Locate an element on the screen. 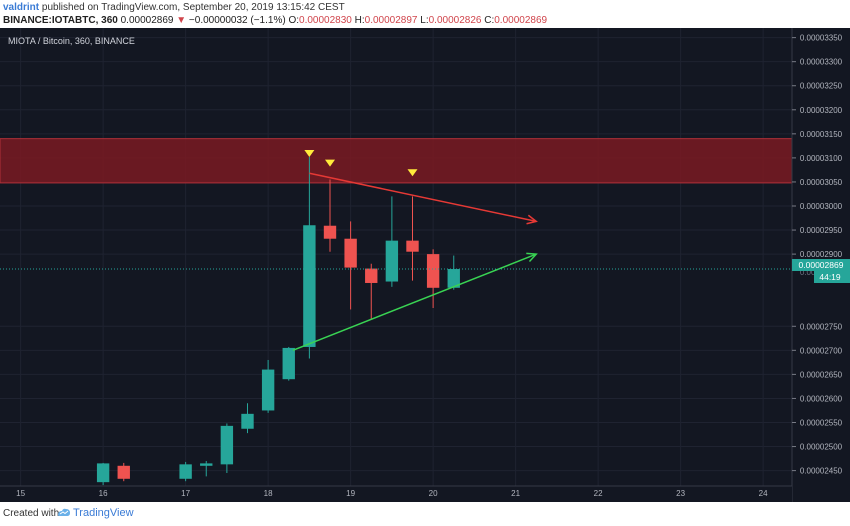 The image size is (850, 526). change-value: −0.00000032 (−1.1%) is located at coordinates (237, 20).